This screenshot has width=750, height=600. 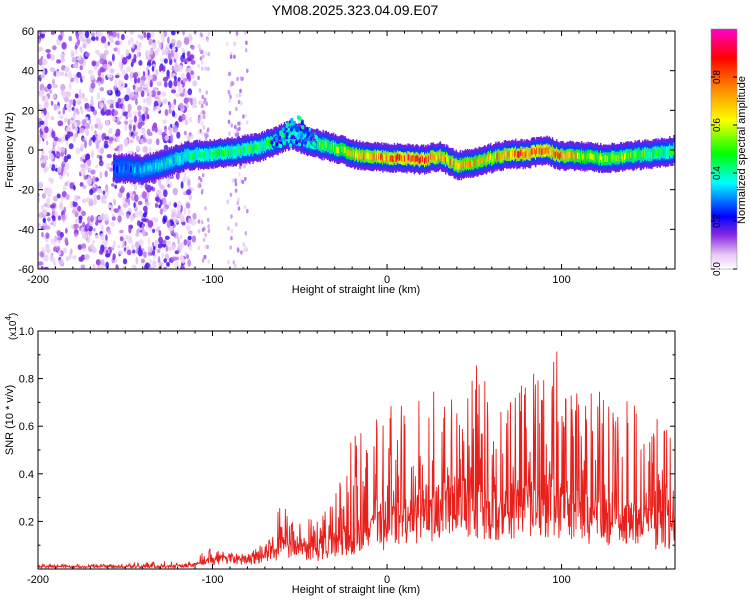 What do you see at coordinates (8, 318) in the screenshot?
I see `snr-multiplier-exp: 4` at bounding box center [8, 318].